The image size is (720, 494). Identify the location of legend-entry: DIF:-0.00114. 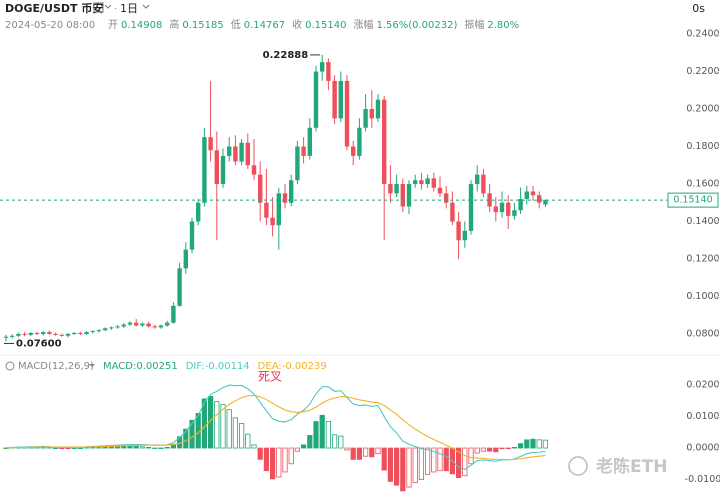
(218, 366).